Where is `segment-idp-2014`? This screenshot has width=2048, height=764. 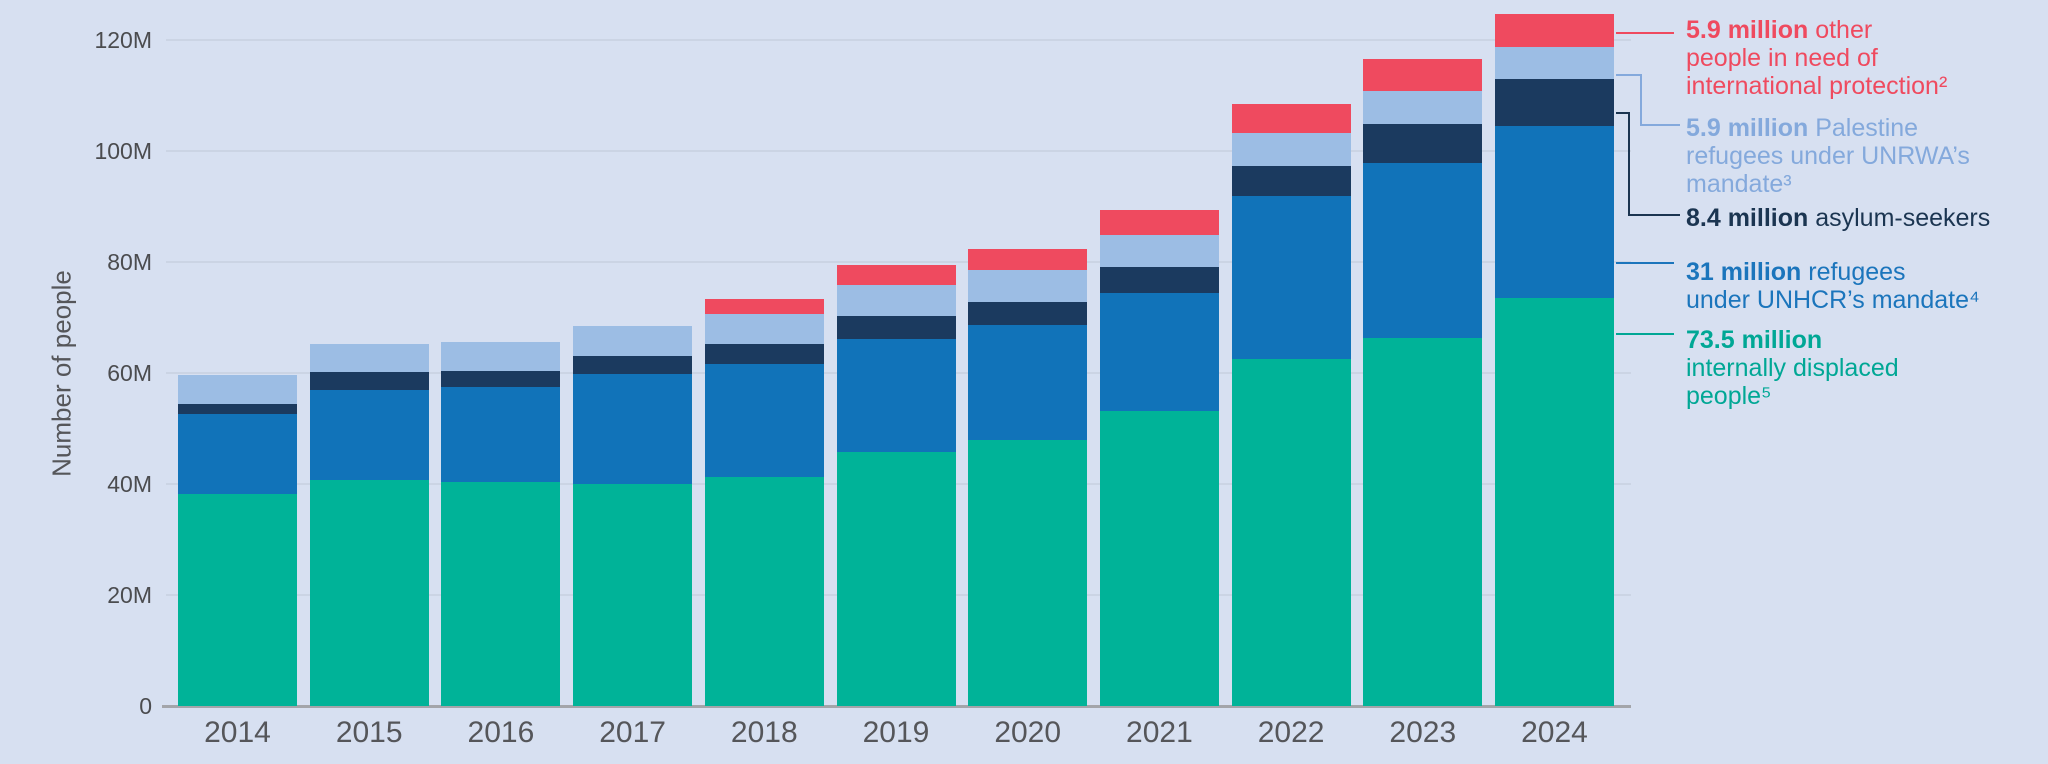
segment-idp-2014 is located at coordinates (237, 599).